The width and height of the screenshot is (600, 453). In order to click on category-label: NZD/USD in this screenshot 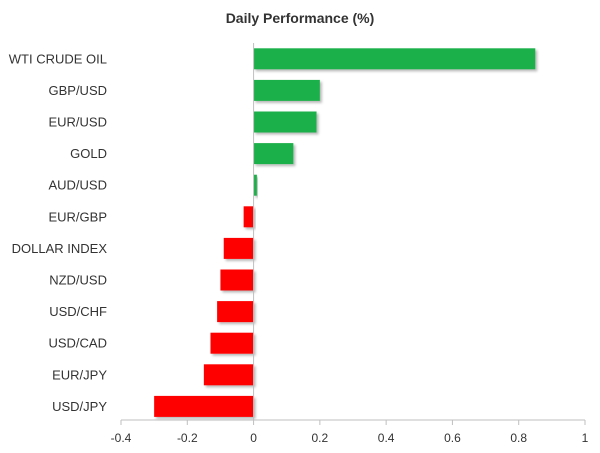, I will do `click(78, 280)`.